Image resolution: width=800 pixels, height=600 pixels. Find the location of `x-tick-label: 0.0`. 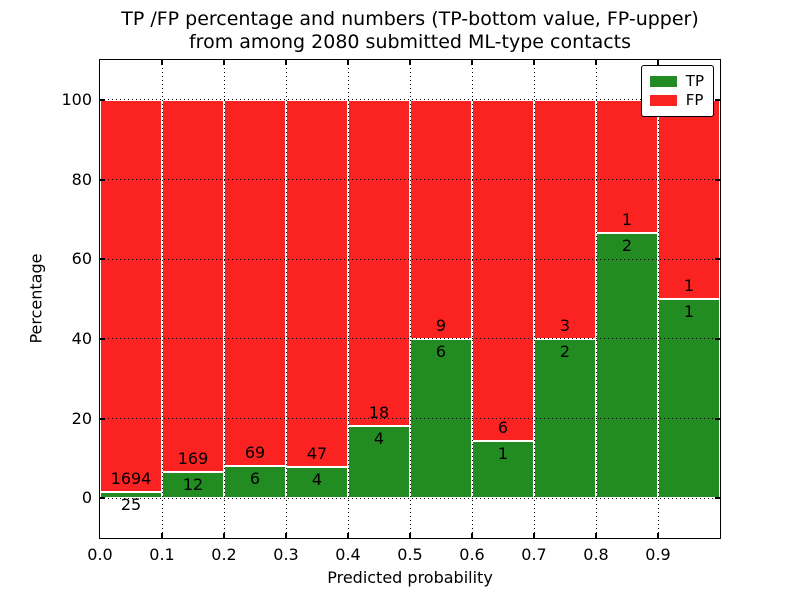

x-tick-label: 0.0 is located at coordinates (100, 554).